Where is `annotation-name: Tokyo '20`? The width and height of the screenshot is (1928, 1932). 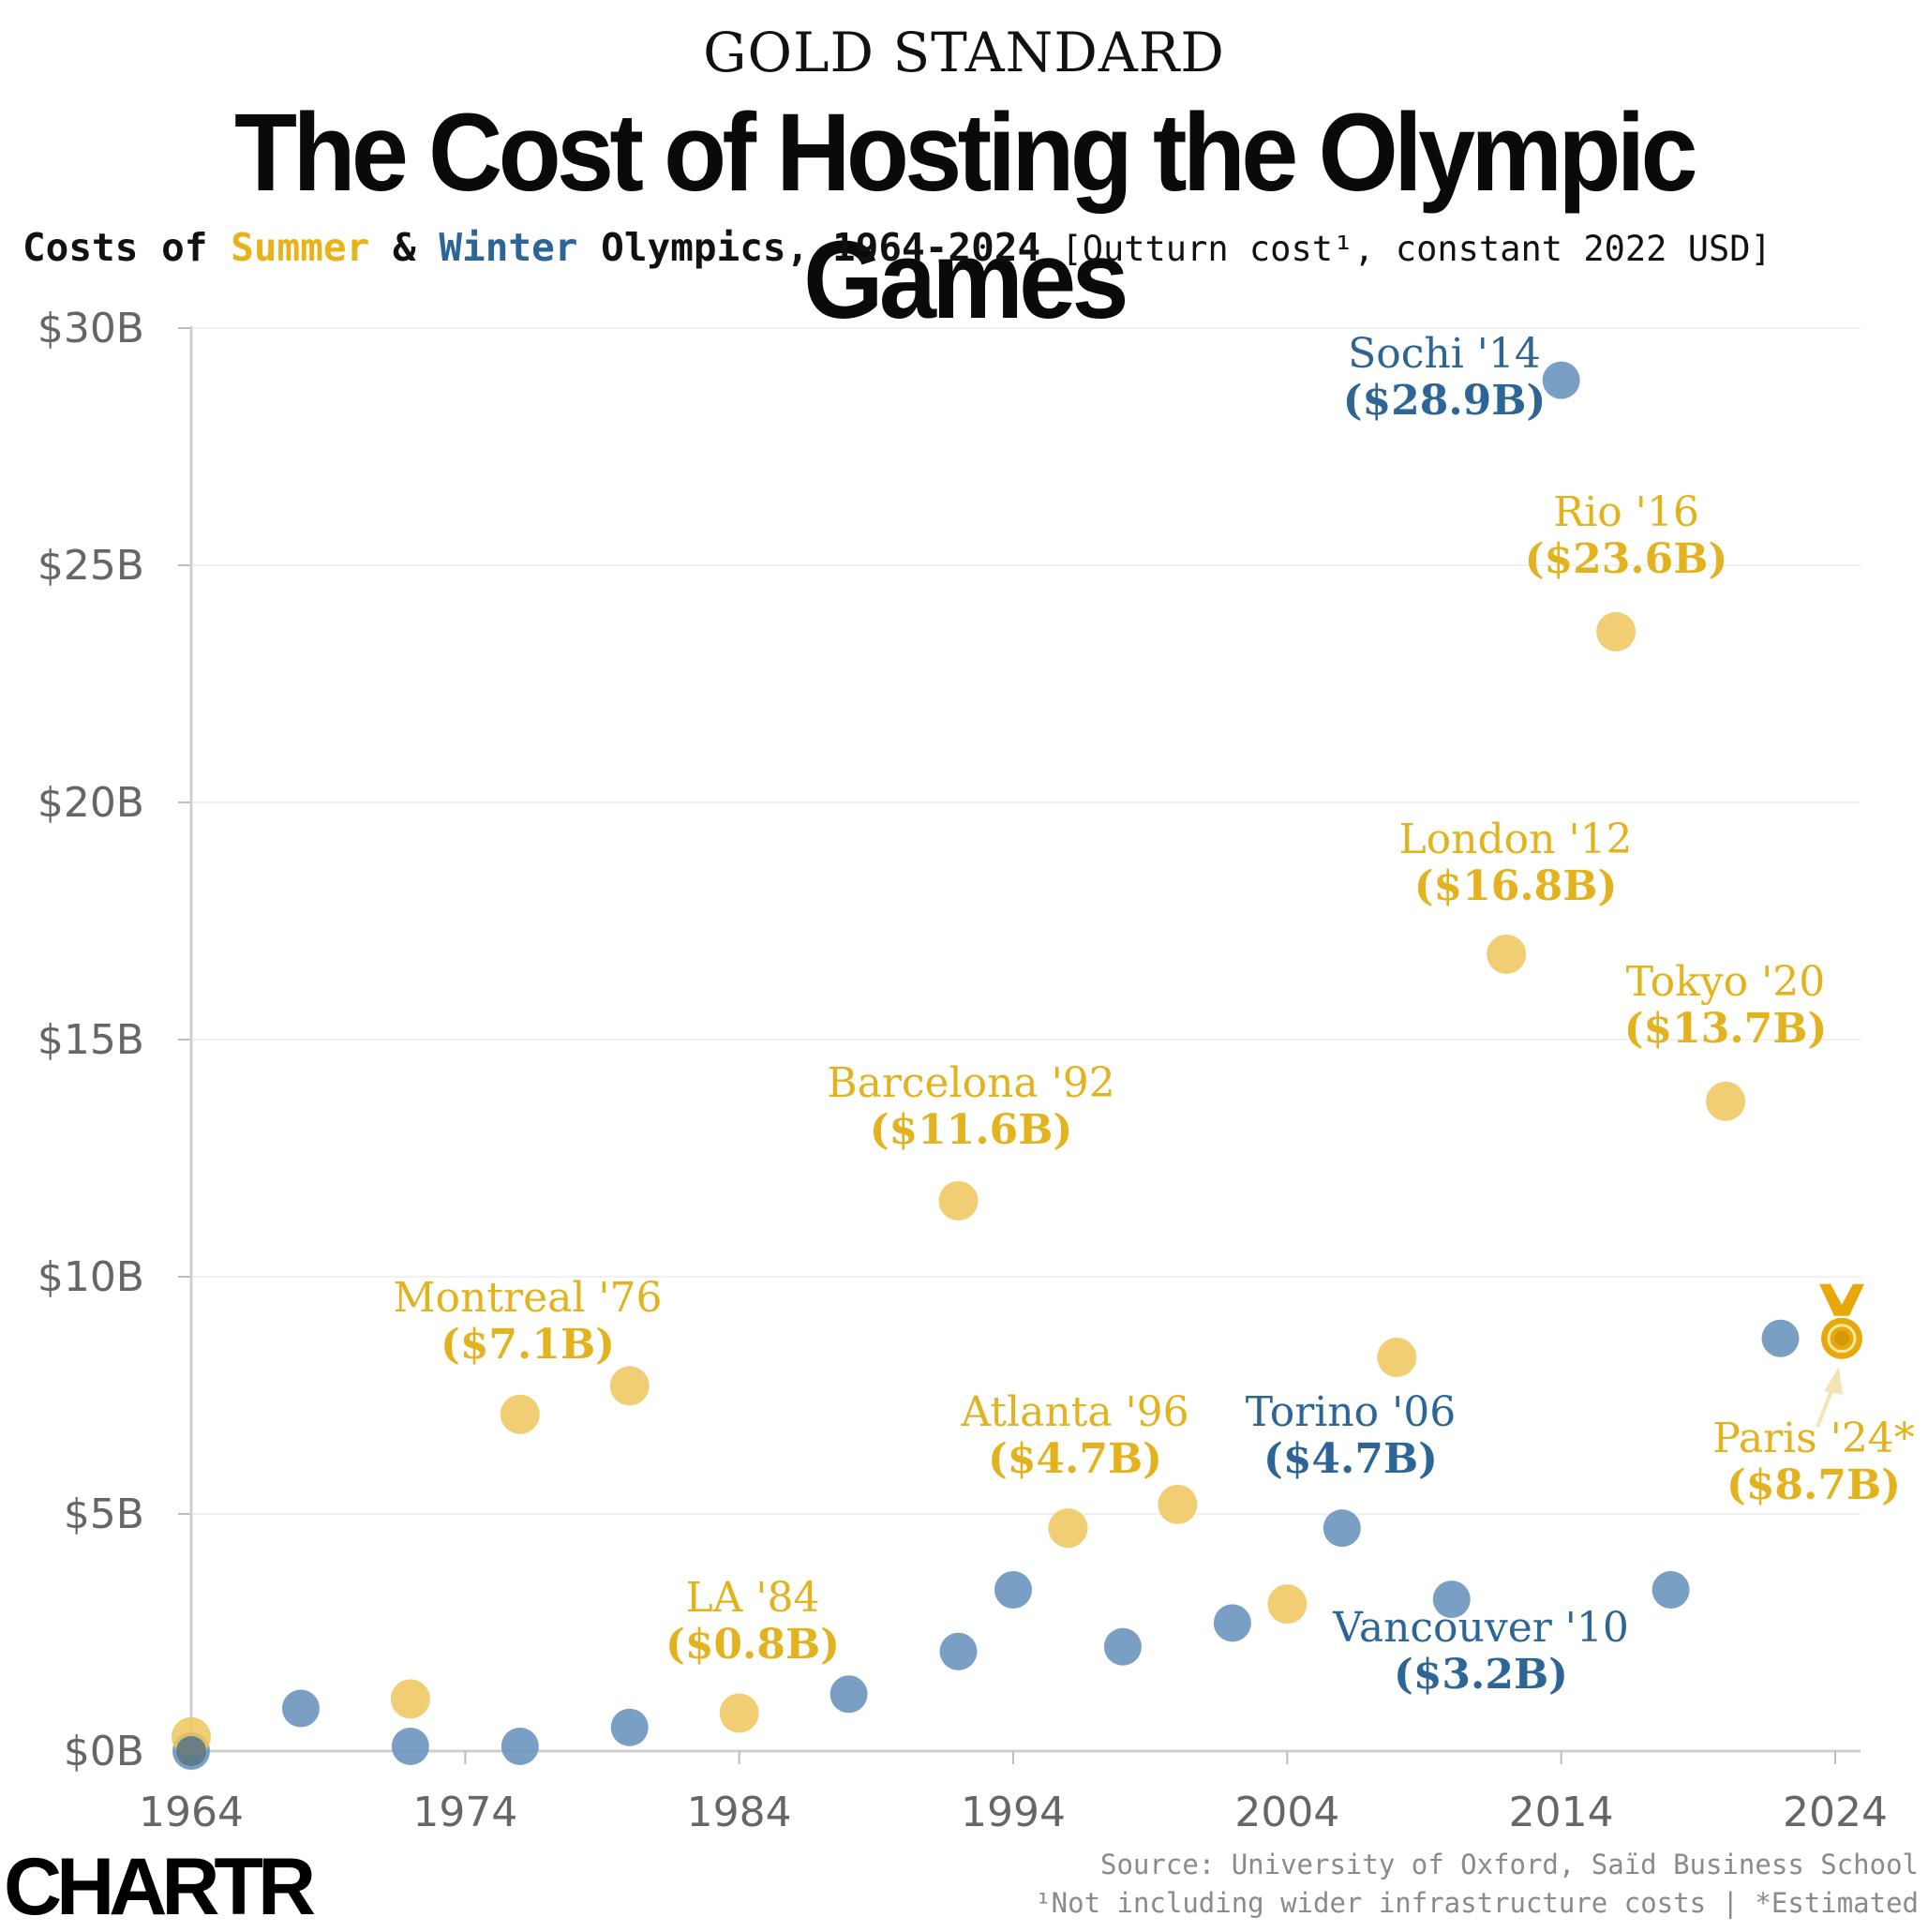
annotation-name: Tokyo '20 is located at coordinates (1726, 982).